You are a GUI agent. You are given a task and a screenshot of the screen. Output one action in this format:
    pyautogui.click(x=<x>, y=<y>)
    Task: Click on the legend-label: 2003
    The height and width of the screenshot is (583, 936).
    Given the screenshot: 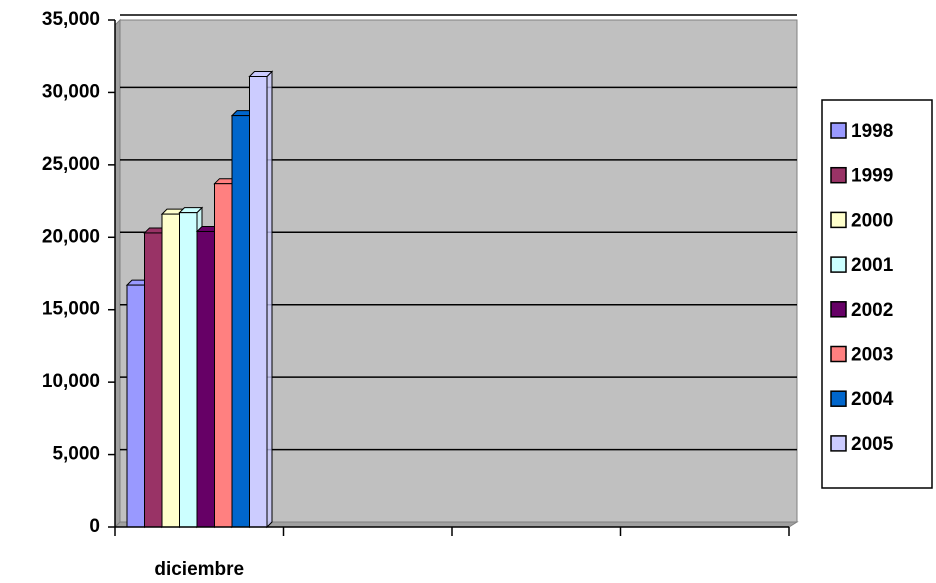 What is the action you would take?
    pyautogui.click(x=872, y=355)
    